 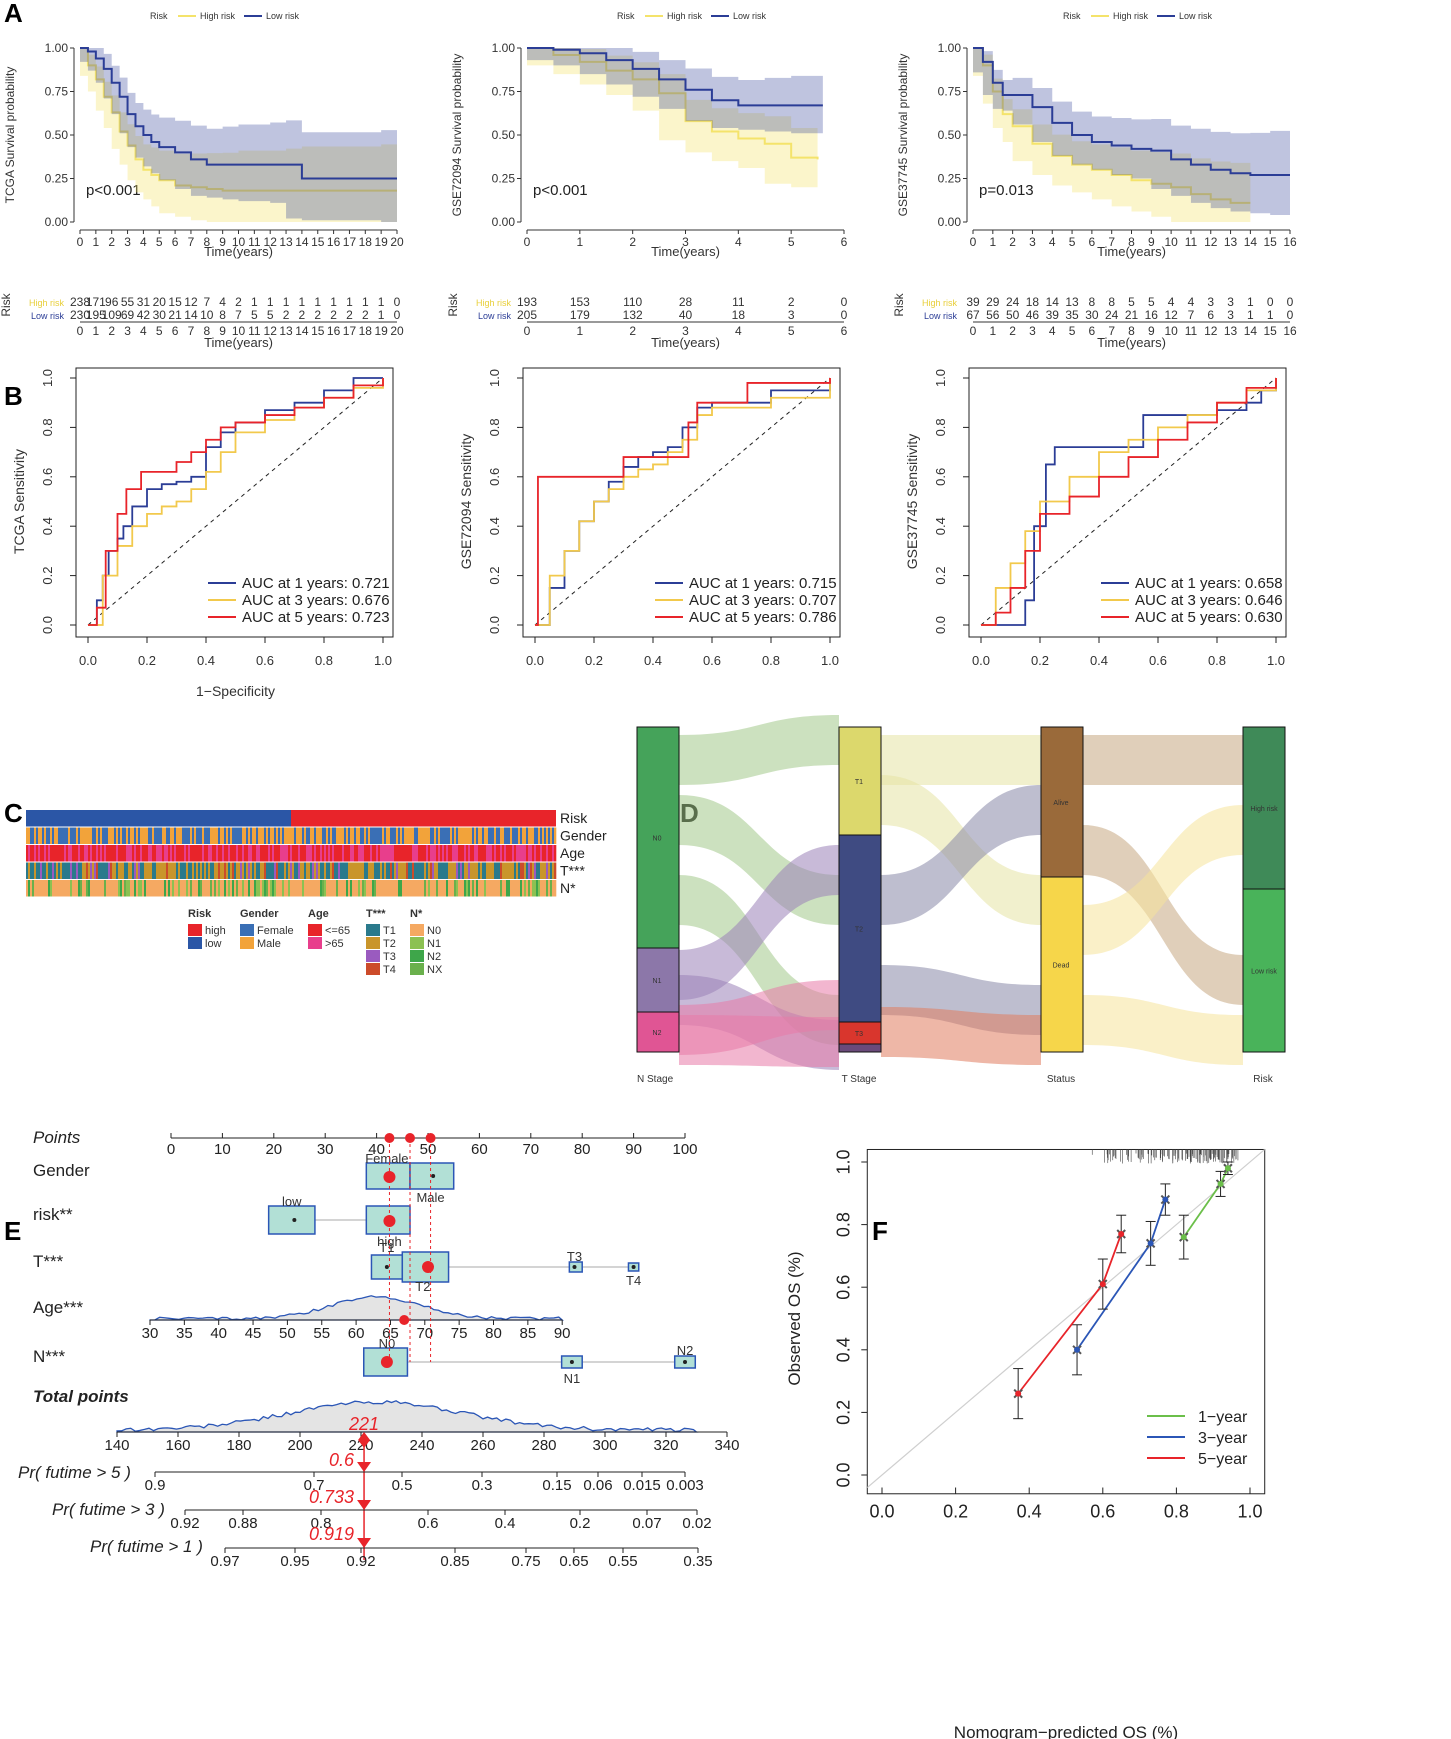 What do you see at coordinates (632, 331) in the screenshot?
I see `risk-x-tick: 2` at bounding box center [632, 331].